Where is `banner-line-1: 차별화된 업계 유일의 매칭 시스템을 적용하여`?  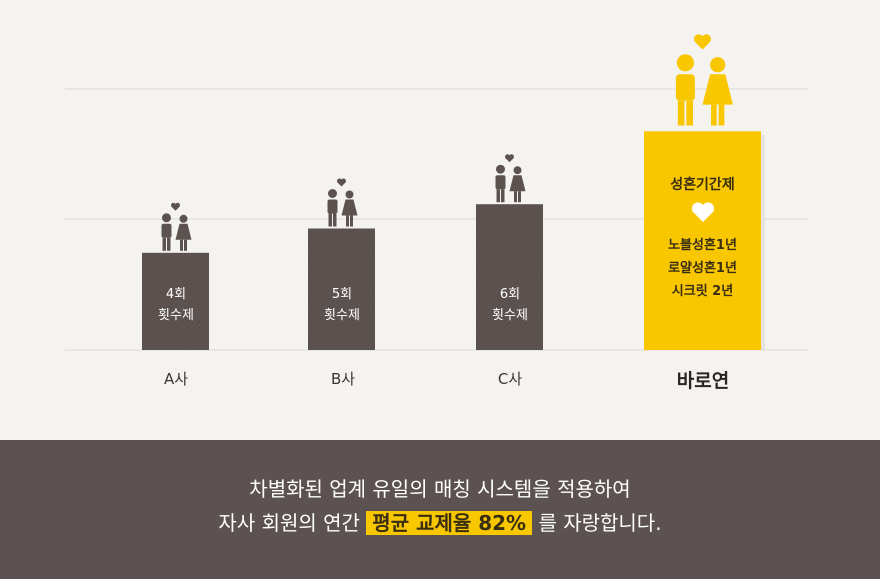 banner-line-1: 차별화된 업계 유일의 매칭 시스템을 적용하여 is located at coordinates (440, 489).